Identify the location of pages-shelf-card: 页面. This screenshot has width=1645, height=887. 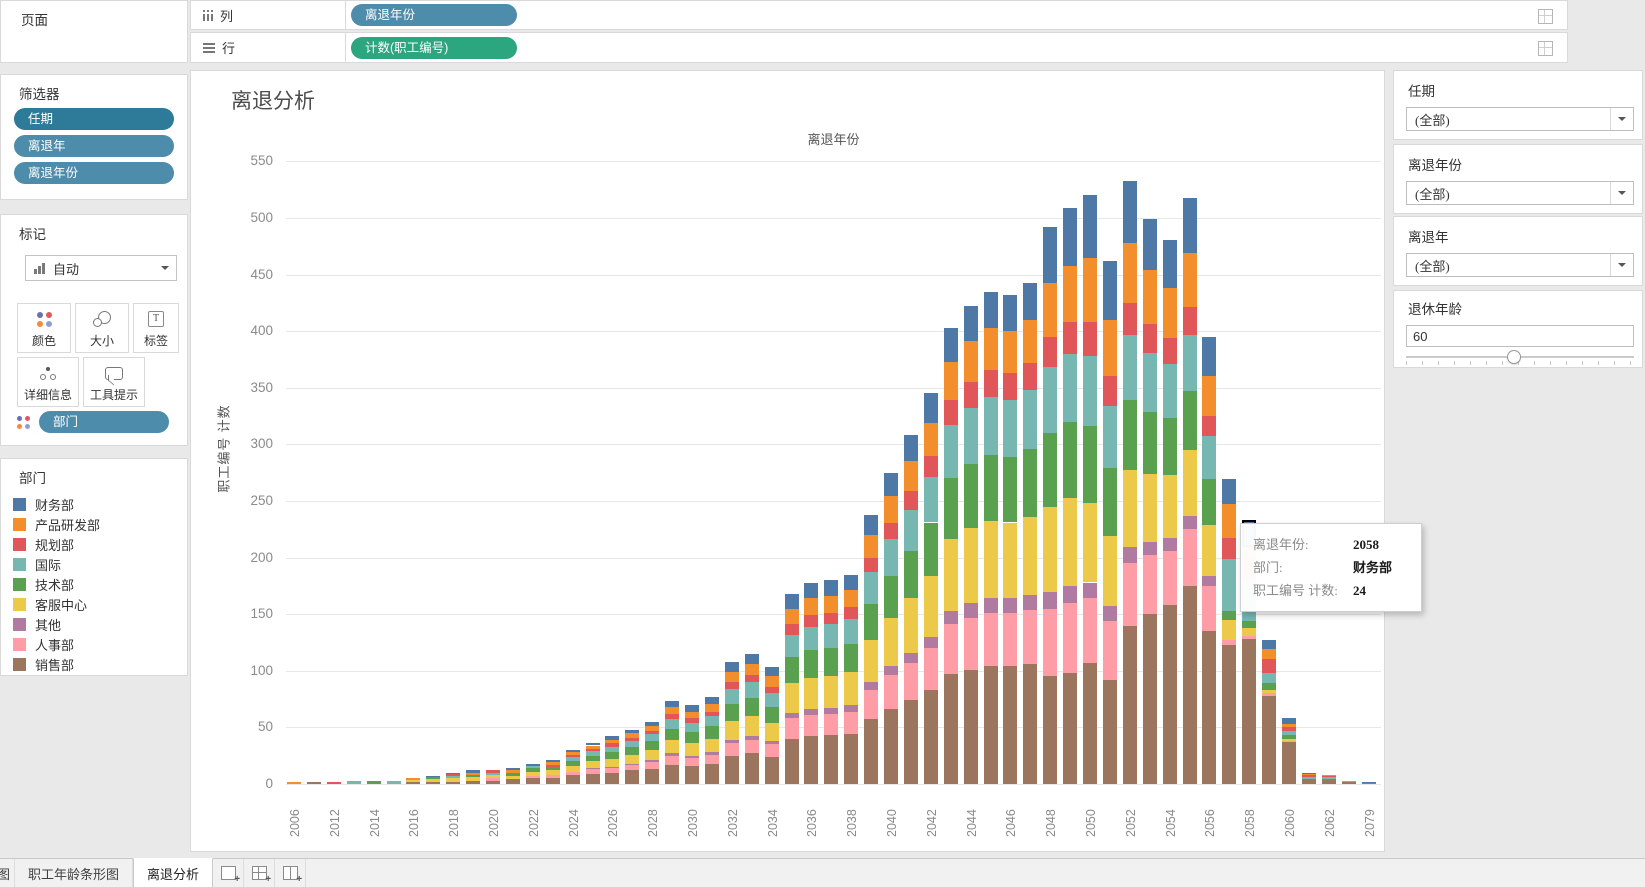
(94, 31).